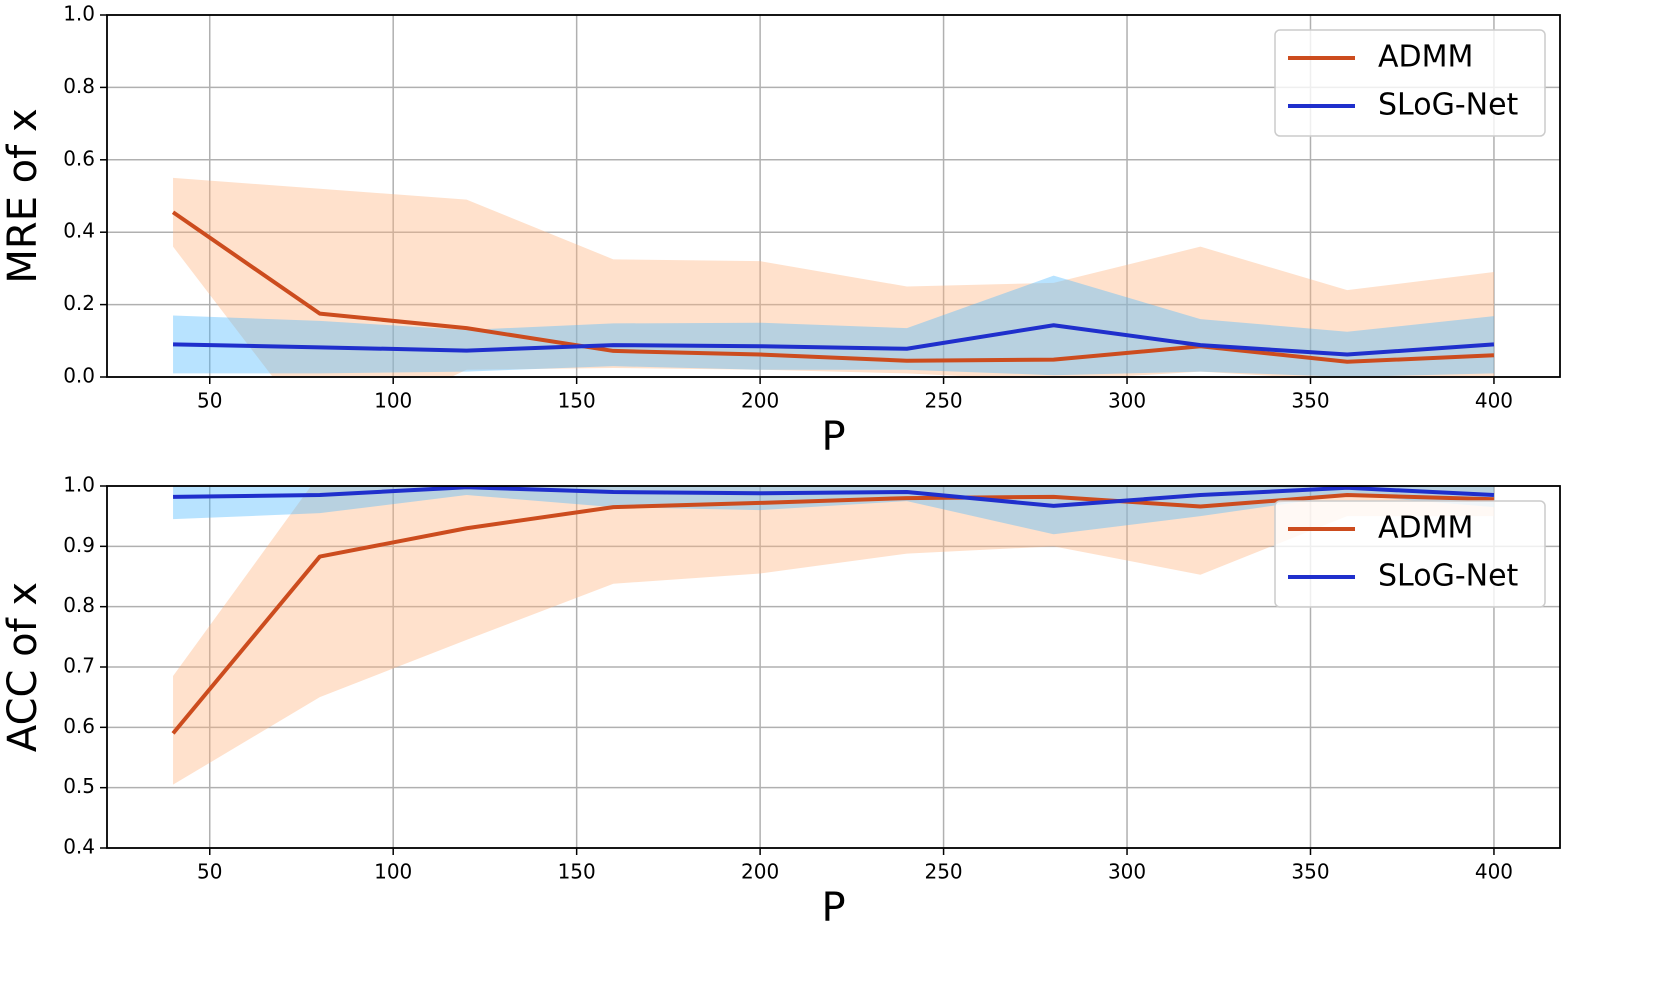  What do you see at coordinates (79, 376) in the screenshot?
I see `y-tick-label: 0.0` at bounding box center [79, 376].